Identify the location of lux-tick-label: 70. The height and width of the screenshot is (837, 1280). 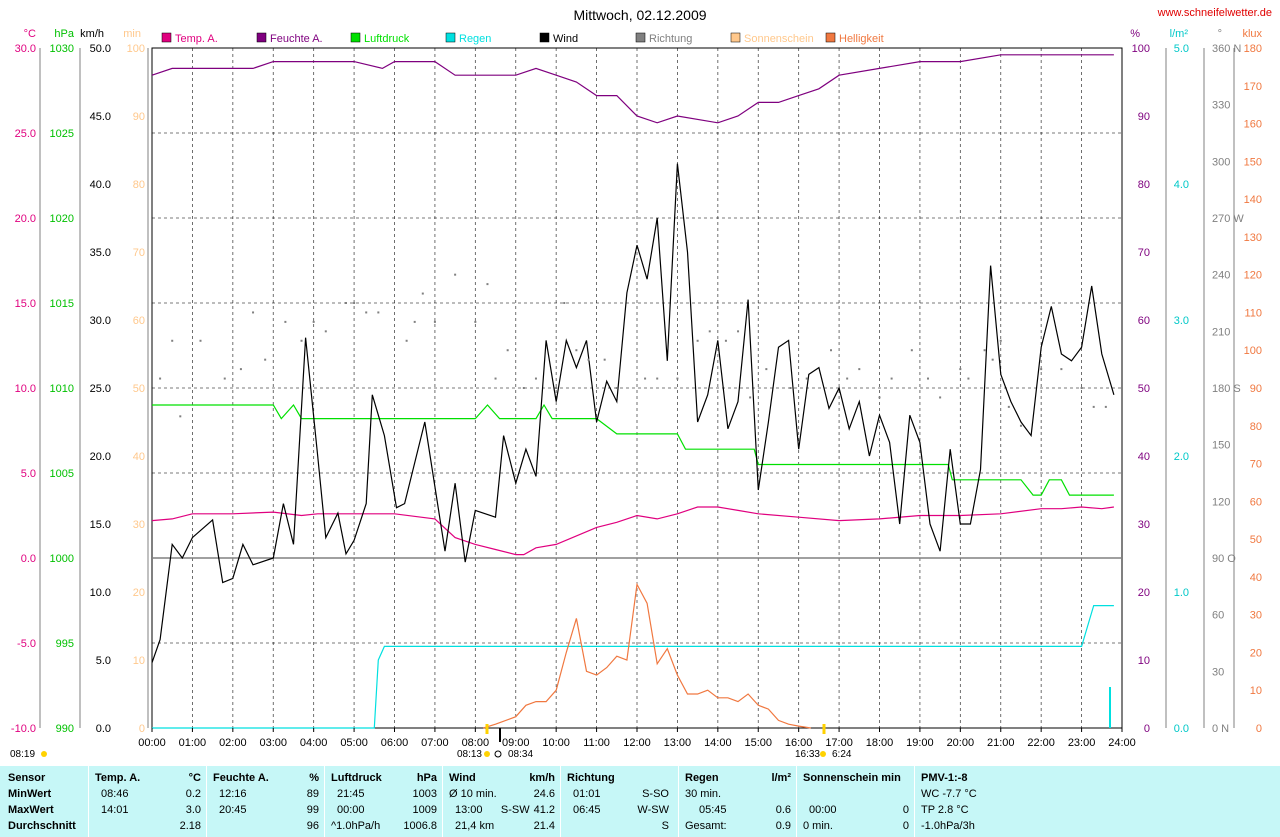
(1256, 465).